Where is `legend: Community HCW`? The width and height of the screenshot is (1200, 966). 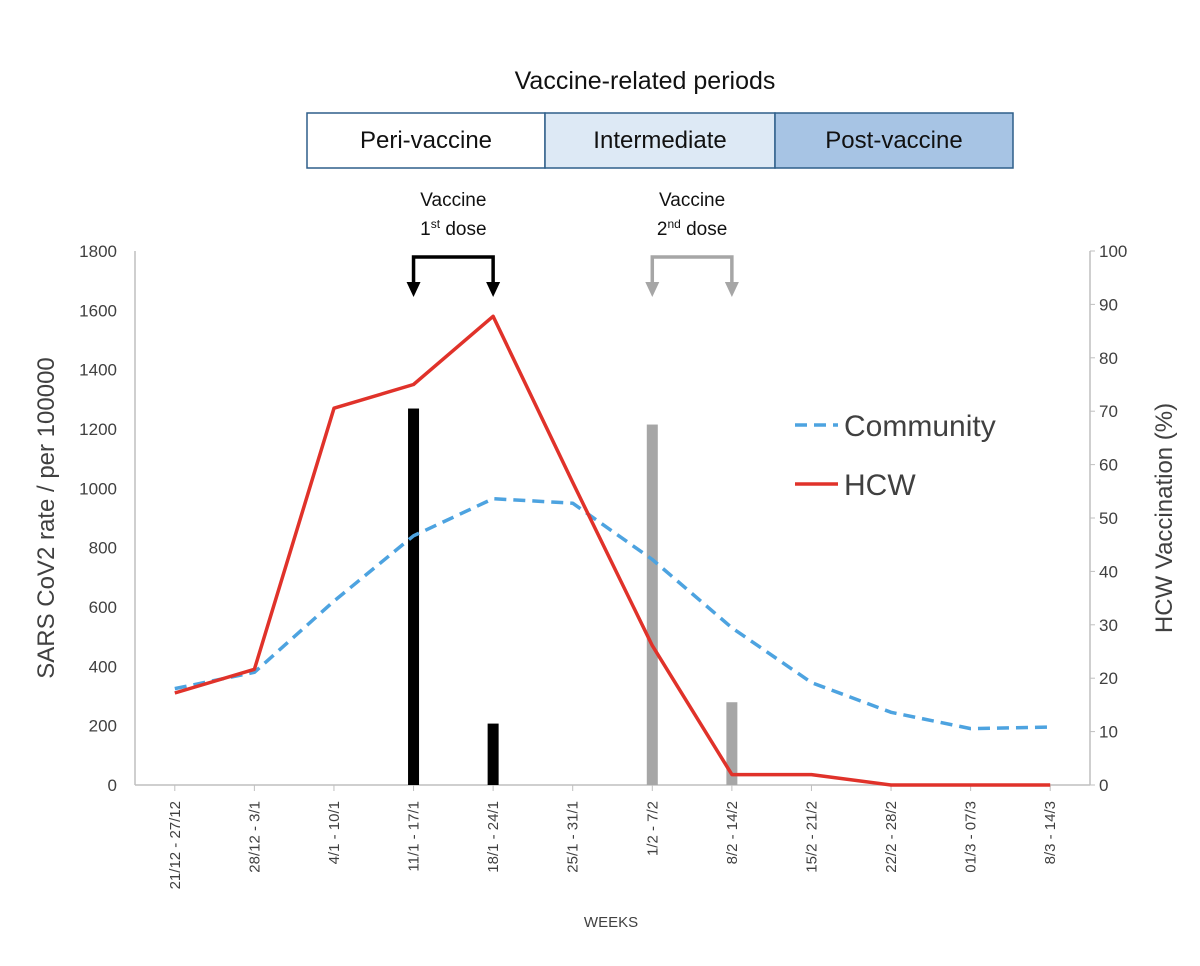 legend: Community HCW is located at coordinates (895, 456).